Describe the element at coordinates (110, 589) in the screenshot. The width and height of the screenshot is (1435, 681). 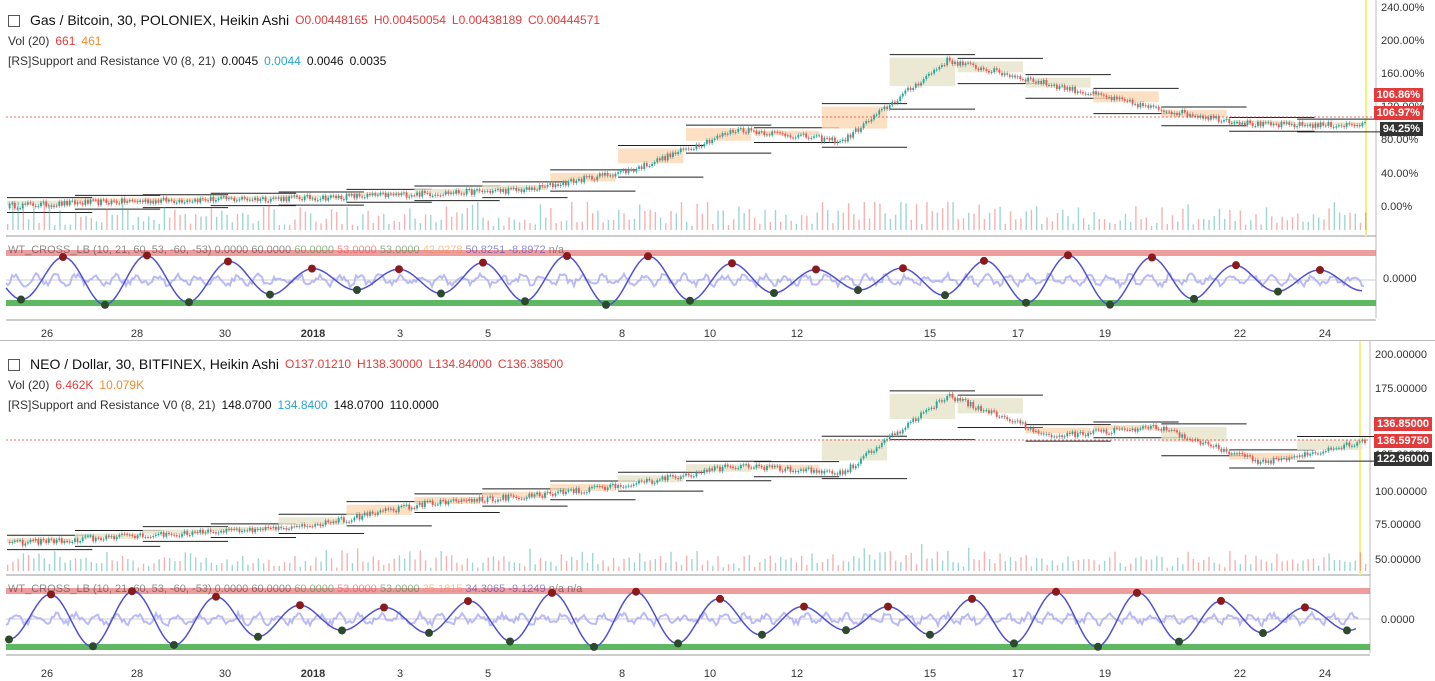
I see `osc-label: WT_CROSS_LB (10, 21, 60, 53, -60, -53)` at that location.